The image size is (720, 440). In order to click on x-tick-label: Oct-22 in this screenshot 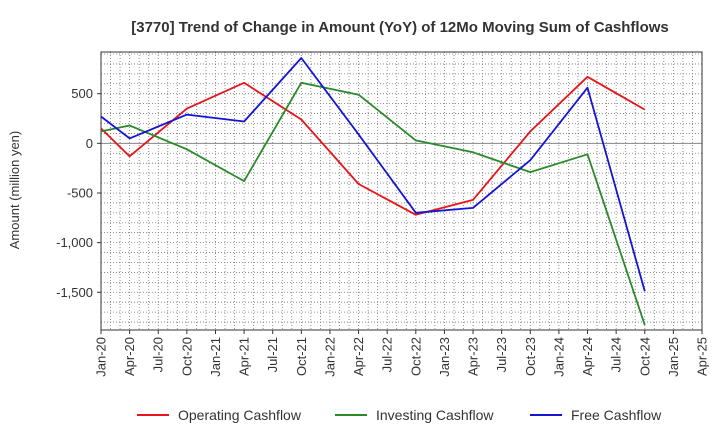, I will do `click(415, 356)`.